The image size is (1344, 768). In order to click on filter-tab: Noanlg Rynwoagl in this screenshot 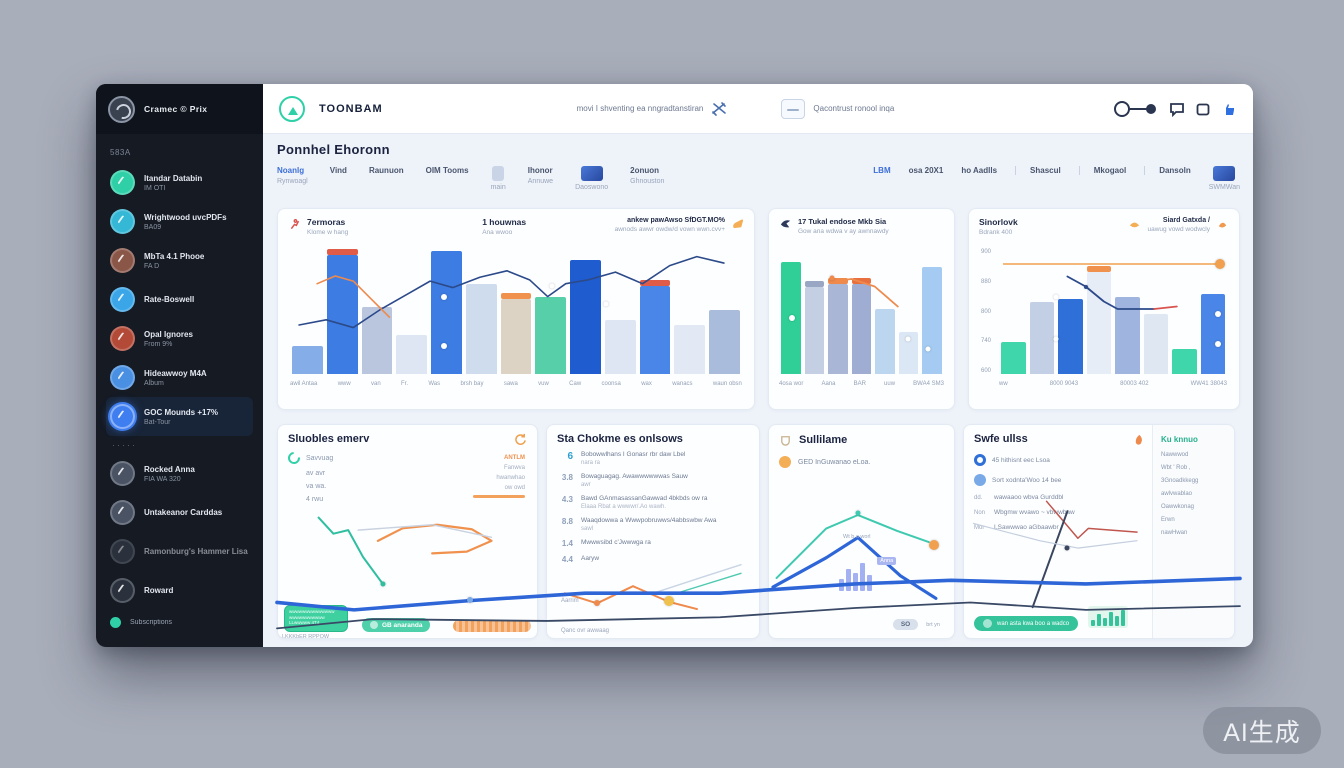, I will do `click(292, 175)`.